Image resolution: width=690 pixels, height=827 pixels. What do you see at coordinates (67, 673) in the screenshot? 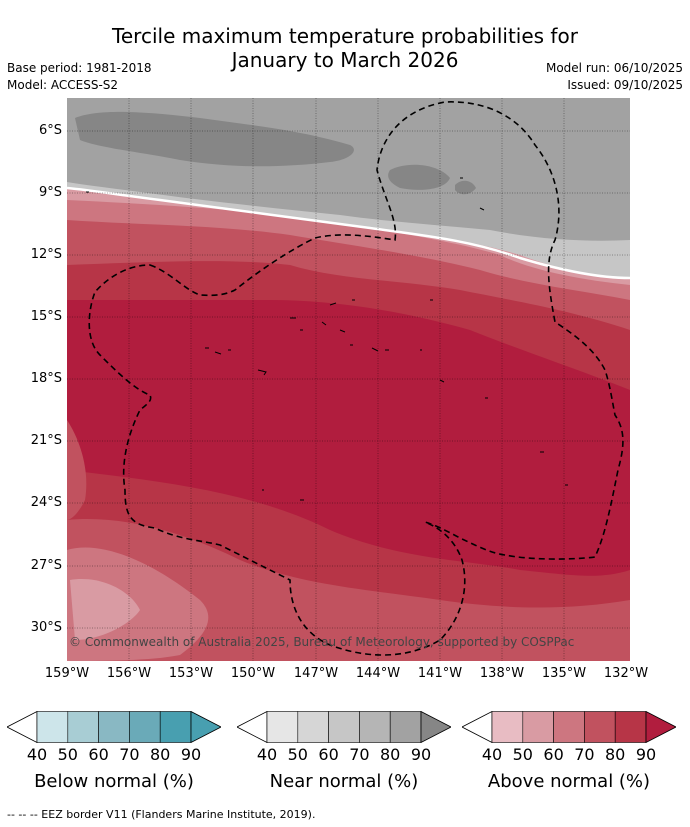
I see `lon-tick-label: 159°W` at bounding box center [67, 673].